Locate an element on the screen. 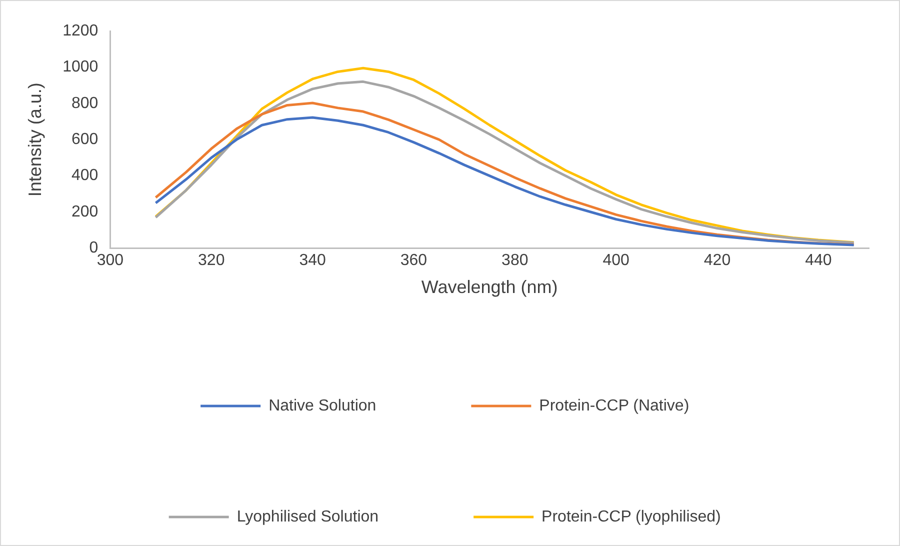 The width and height of the screenshot is (900, 546). x-tick-label: 380 is located at coordinates (515, 261).